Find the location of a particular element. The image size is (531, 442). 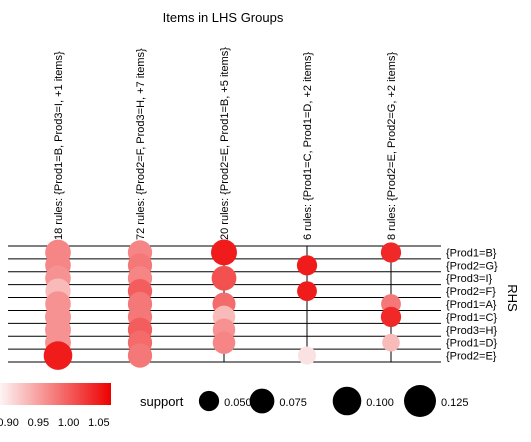

color-legend-tick: 1.05 is located at coordinates (98, 423).